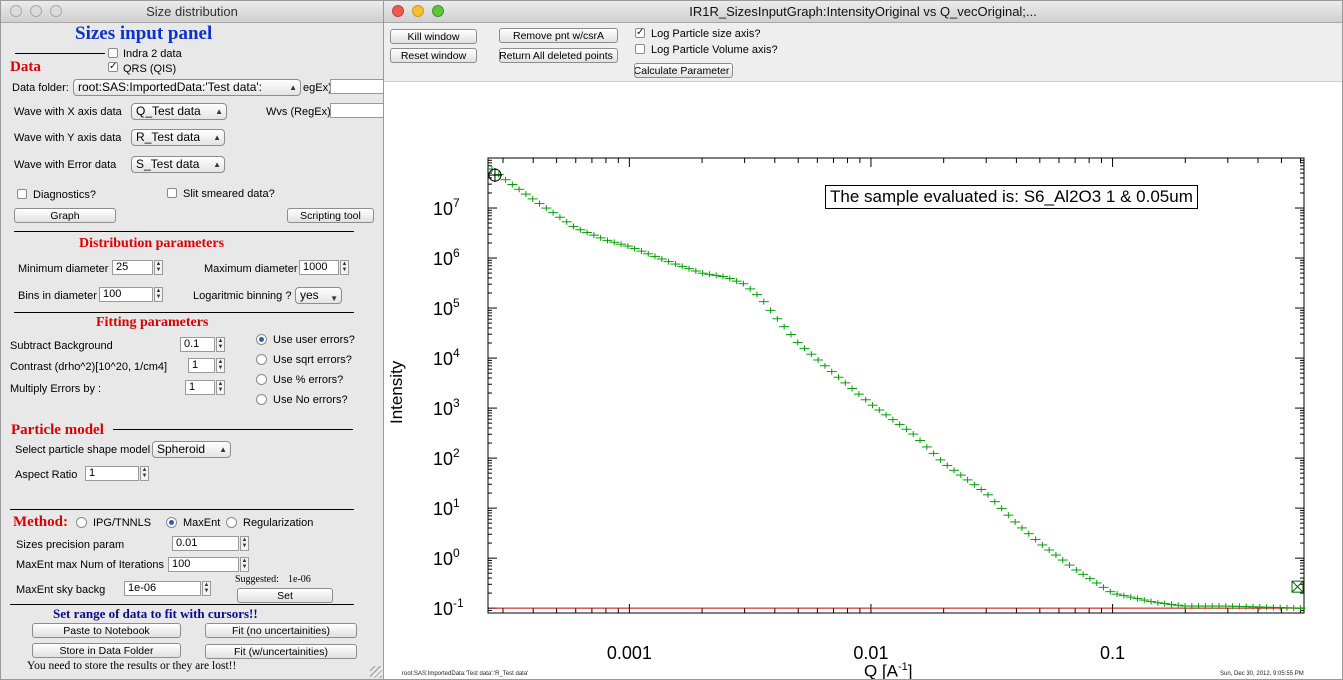 The width and height of the screenshot is (1343, 680). I want to click on log-volume-checkbox, so click(640, 49).